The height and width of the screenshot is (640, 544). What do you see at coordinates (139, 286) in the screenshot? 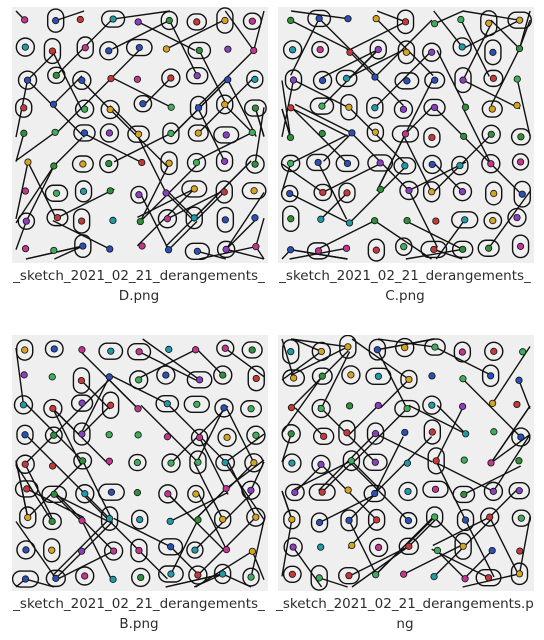
I see `file-name: _sketch_2021_02_21_derangements_D.png` at bounding box center [139, 286].